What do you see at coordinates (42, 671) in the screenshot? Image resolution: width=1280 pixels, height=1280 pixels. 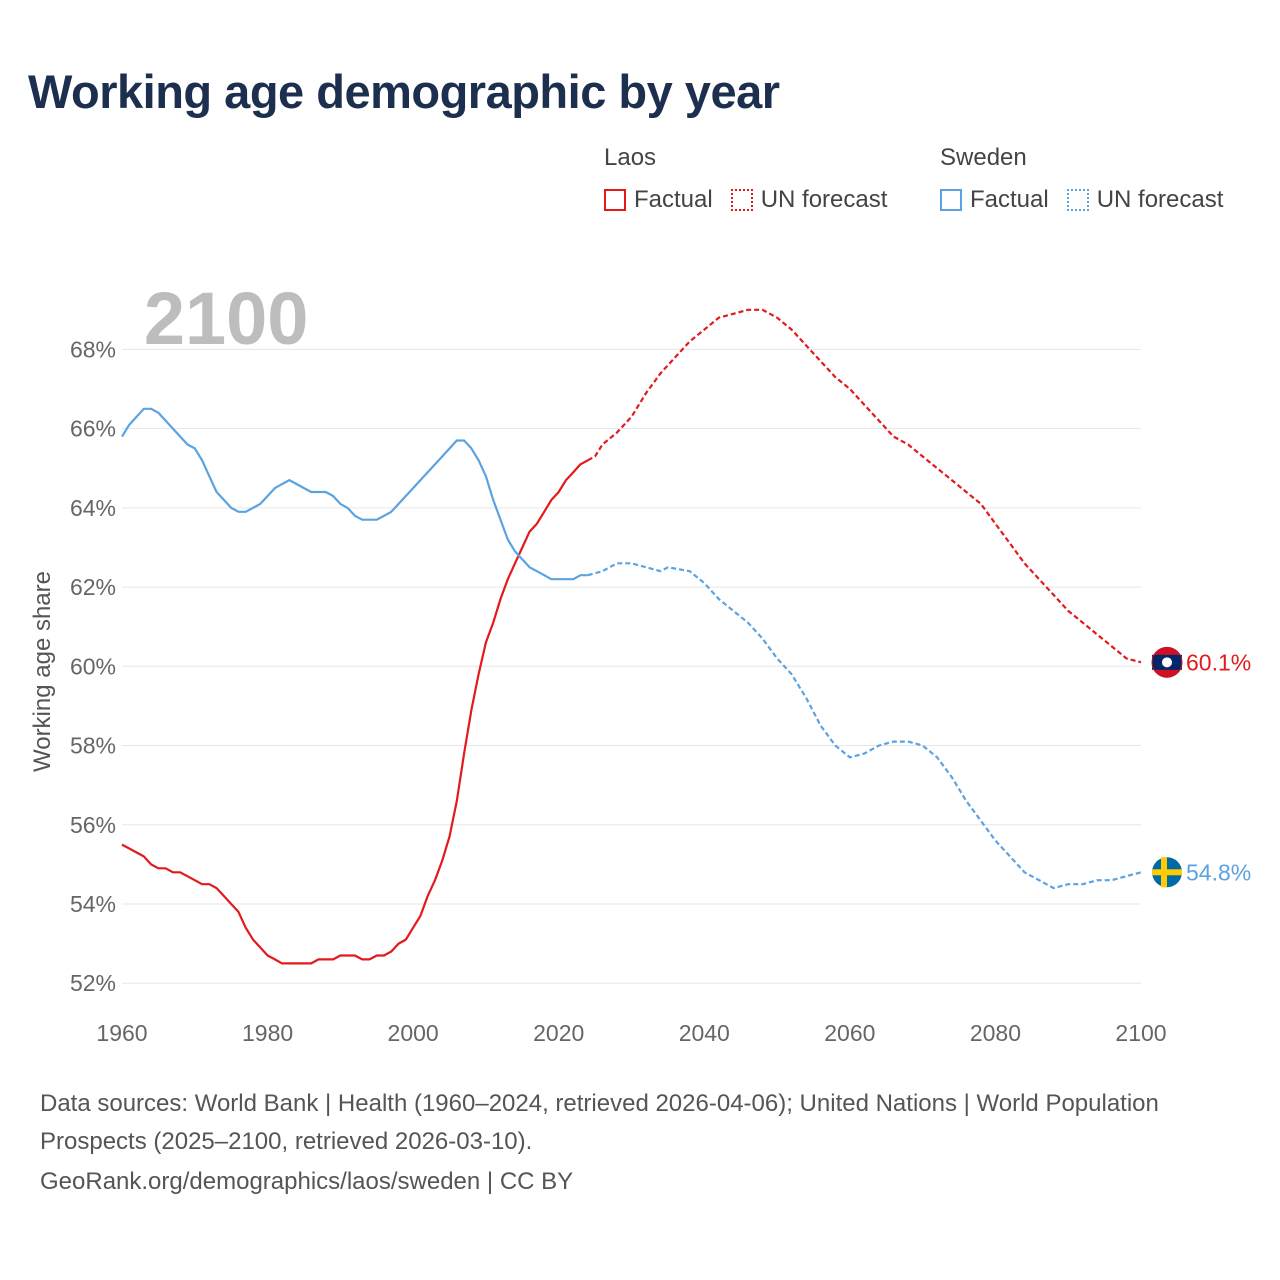 I see `y-axis-label: Working age share` at bounding box center [42, 671].